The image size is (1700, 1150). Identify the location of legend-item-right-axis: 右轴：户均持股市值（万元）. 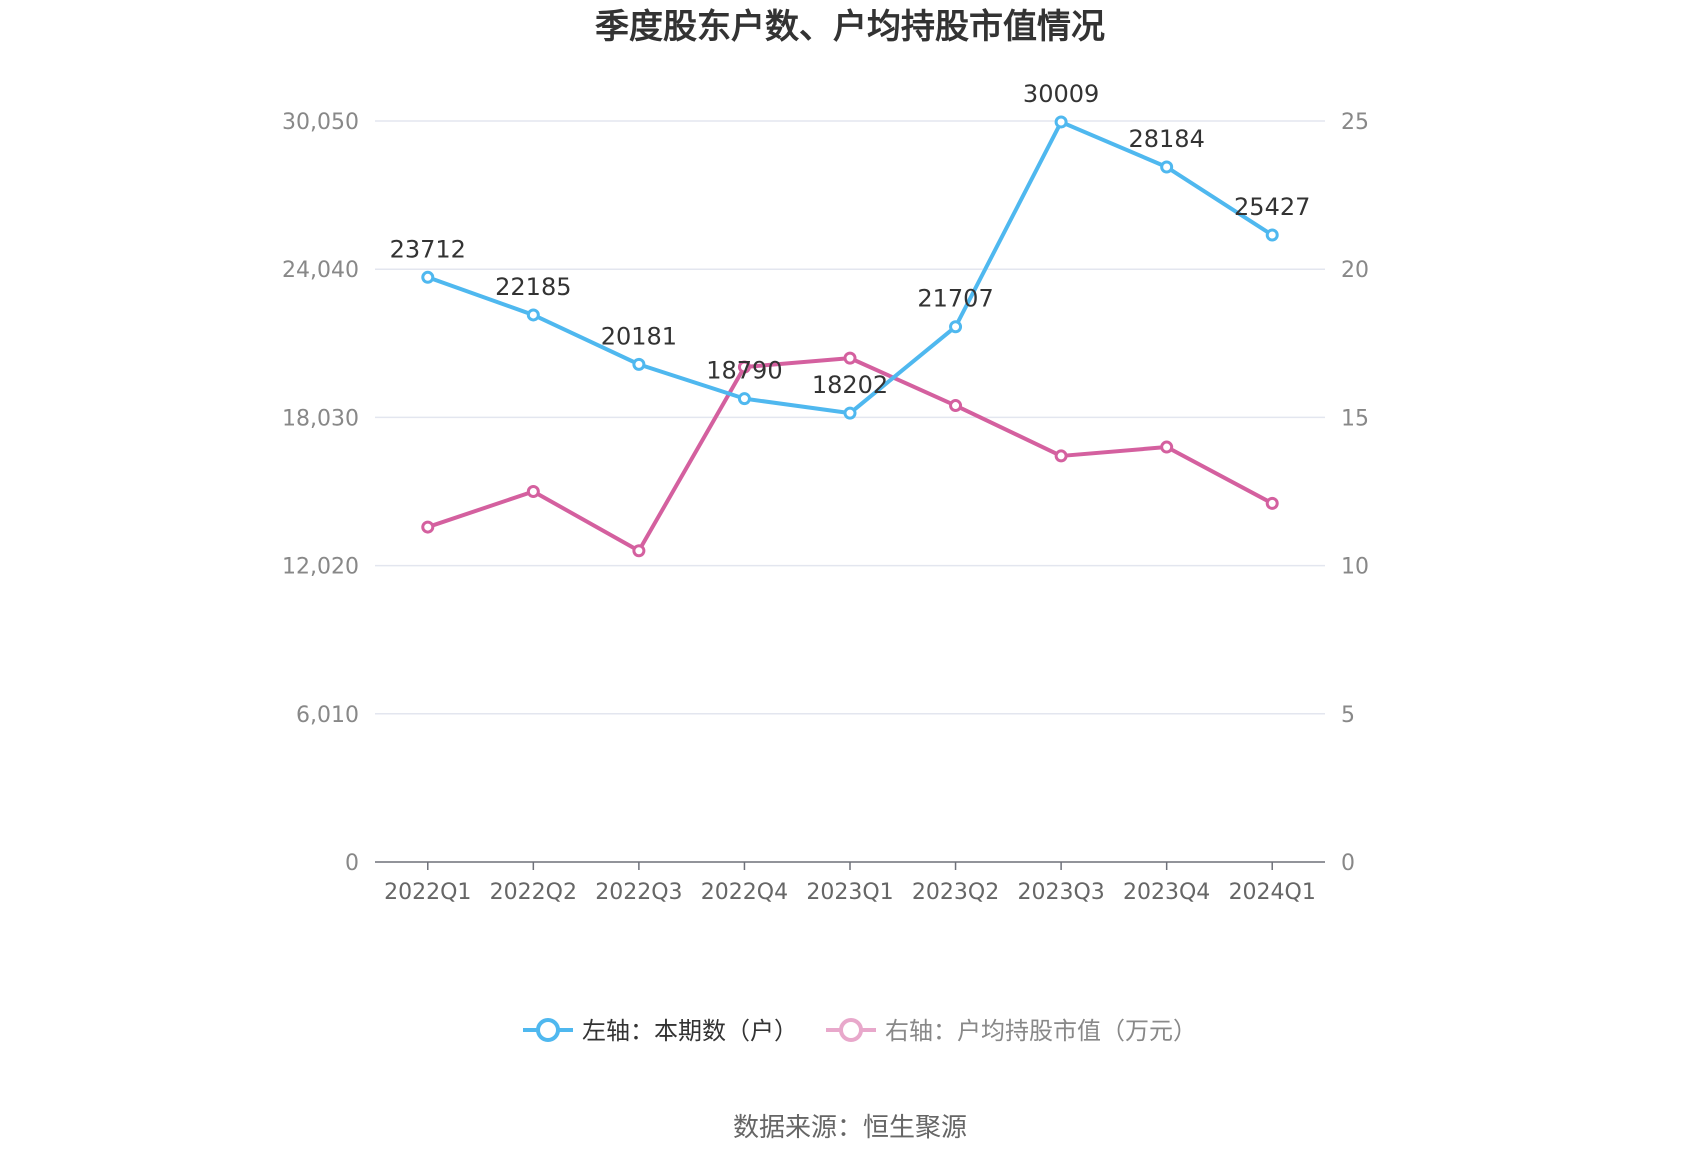
(1011, 1031).